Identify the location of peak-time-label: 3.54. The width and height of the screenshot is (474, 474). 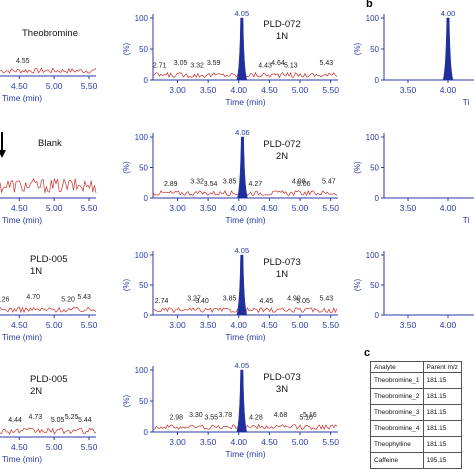
(211, 184).